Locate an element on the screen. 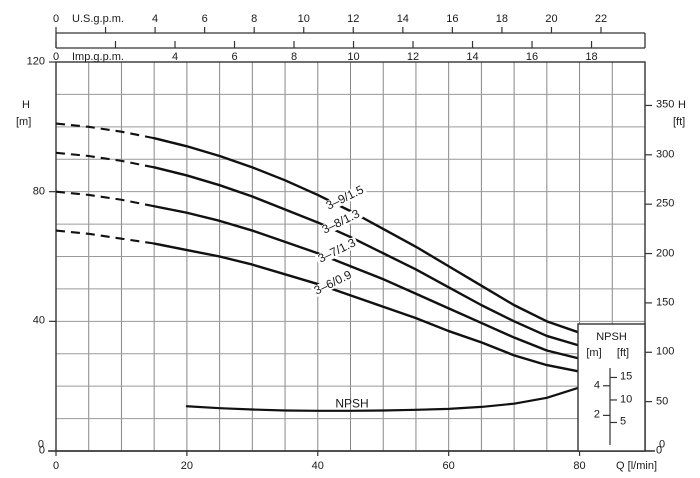 Image resolution: width=700 pixels, height=478 pixels. top-us-tick-label-16: 16 is located at coordinates (452, 19).